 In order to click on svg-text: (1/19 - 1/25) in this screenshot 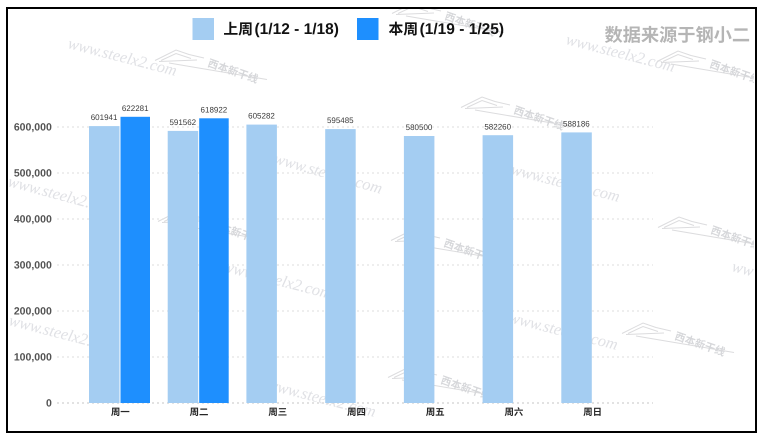, I will do `click(462, 29)`.